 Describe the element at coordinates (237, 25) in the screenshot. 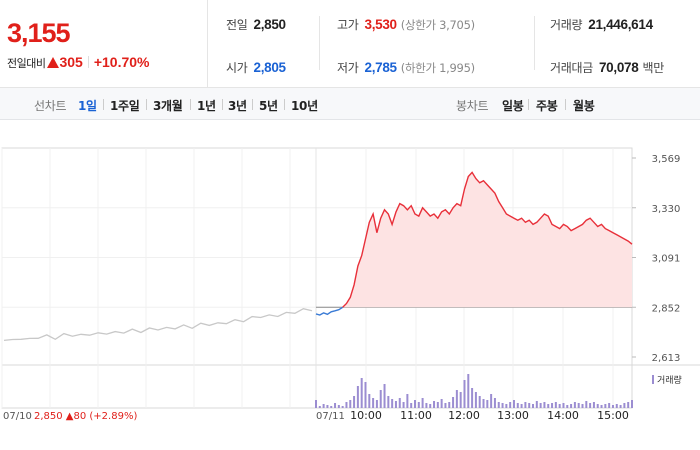

I see `prev-close-label: 전일` at that location.